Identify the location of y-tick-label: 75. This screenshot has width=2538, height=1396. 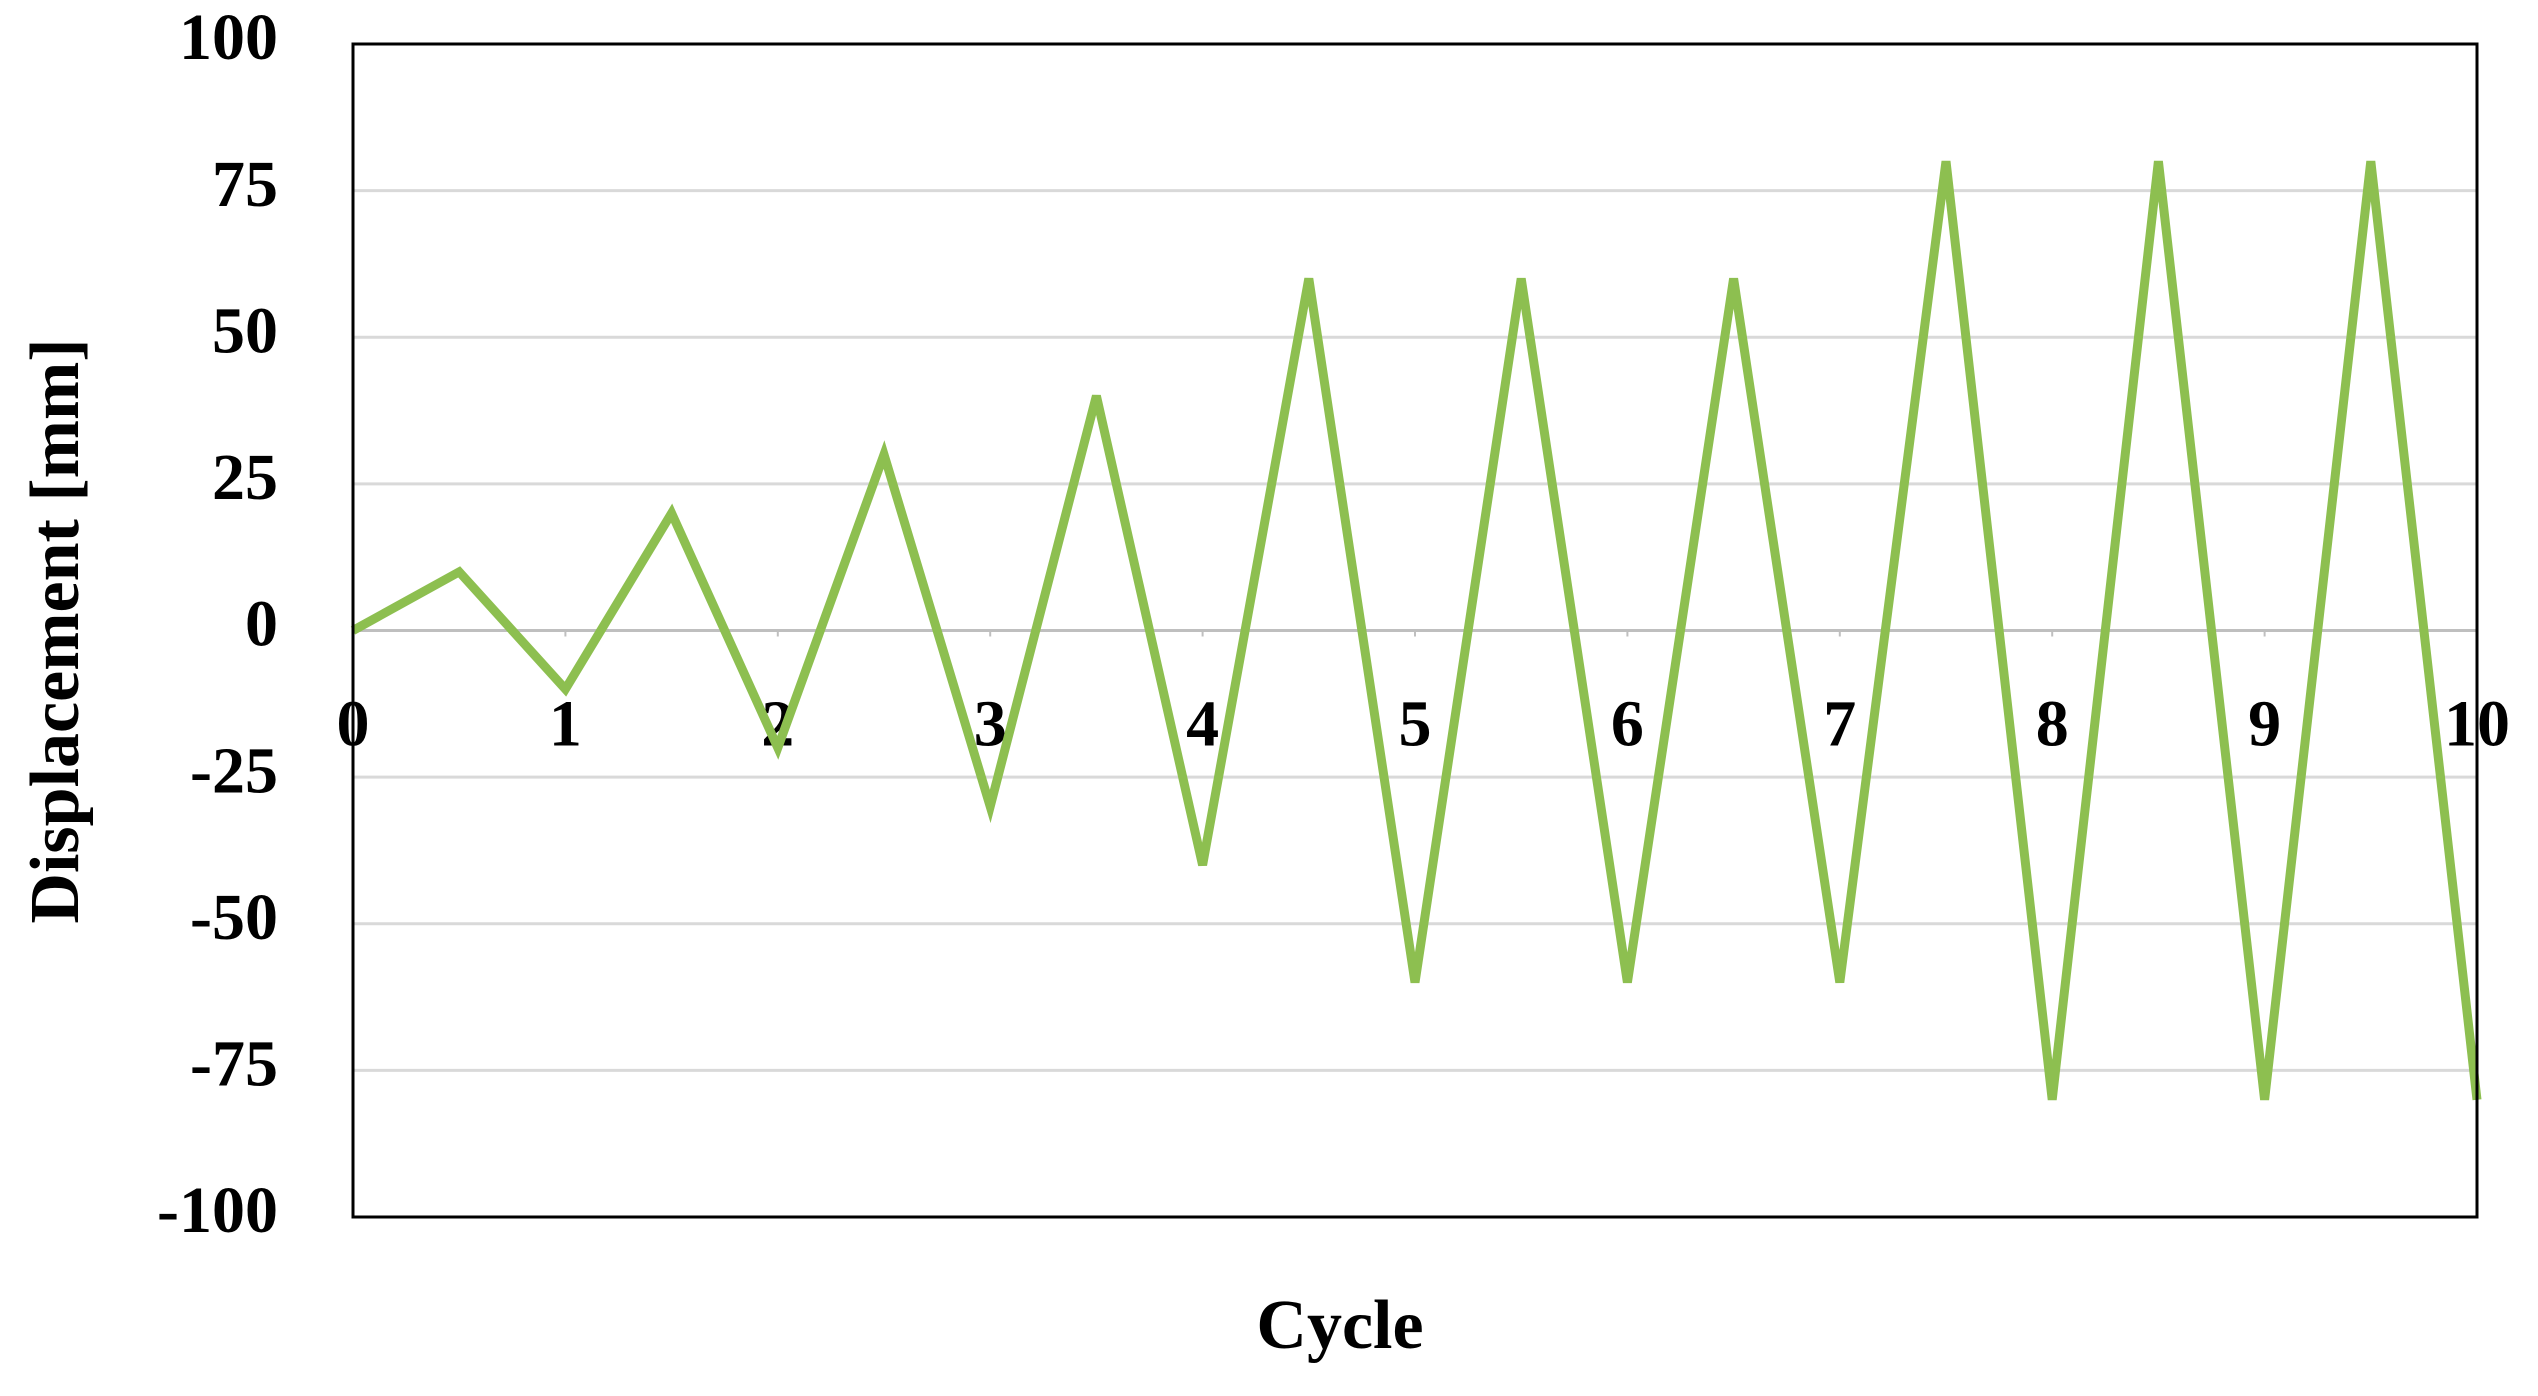
(245, 184).